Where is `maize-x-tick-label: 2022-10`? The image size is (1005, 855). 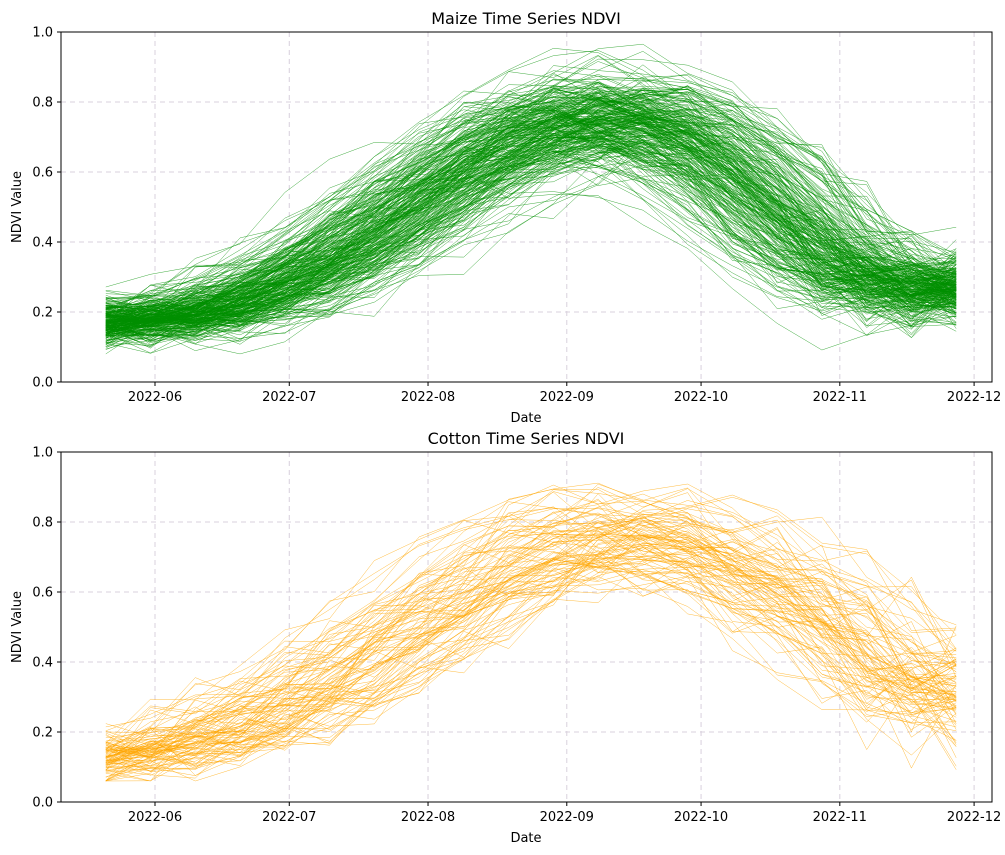
maize-x-tick-label: 2022-10 is located at coordinates (701, 397).